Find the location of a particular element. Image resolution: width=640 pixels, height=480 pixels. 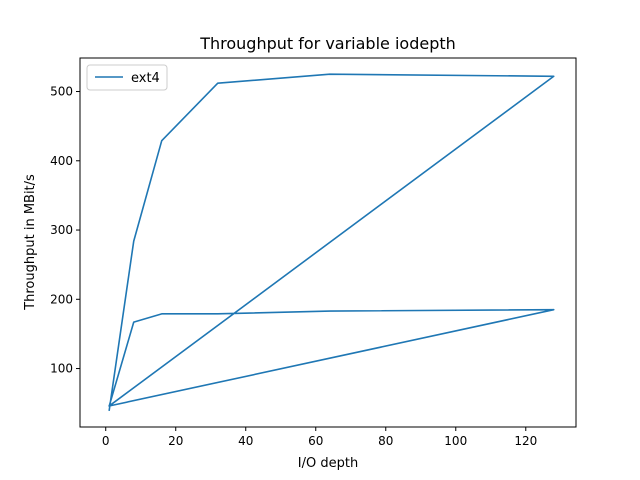

x-tick-label: 80 is located at coordinates (385, 441).